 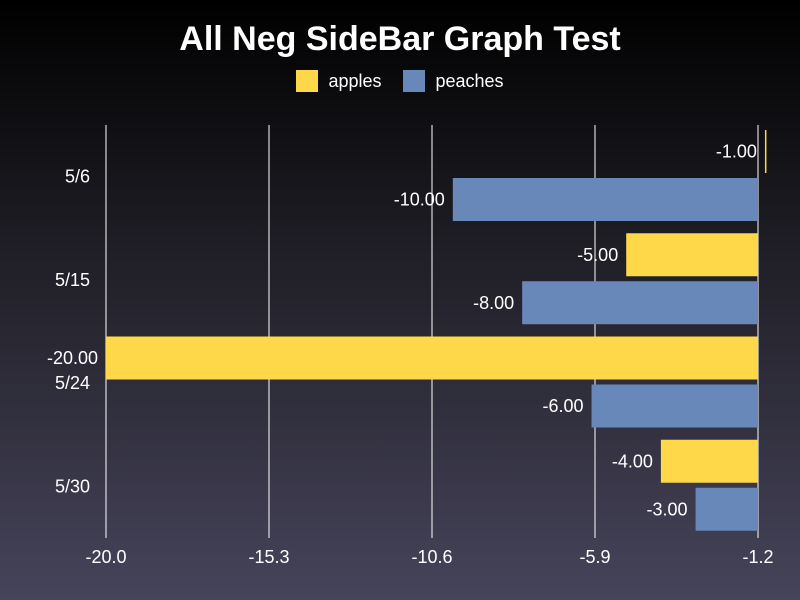 I want to click on data-label: -1.00, so click(x=736, y=152).